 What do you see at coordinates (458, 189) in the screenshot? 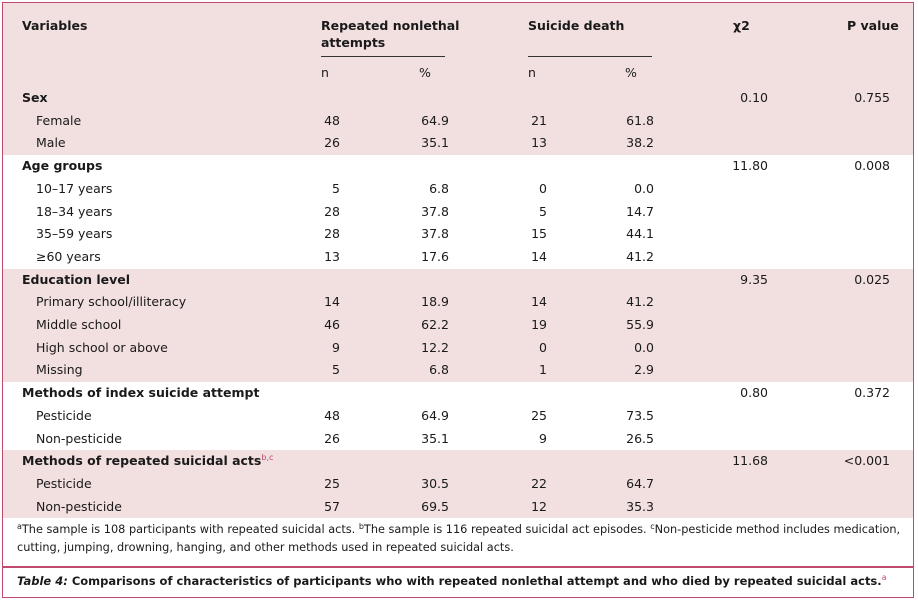
I see `table-row: 10–17 years 5 6.8 0 0.0` at bounding box center [458, 189].